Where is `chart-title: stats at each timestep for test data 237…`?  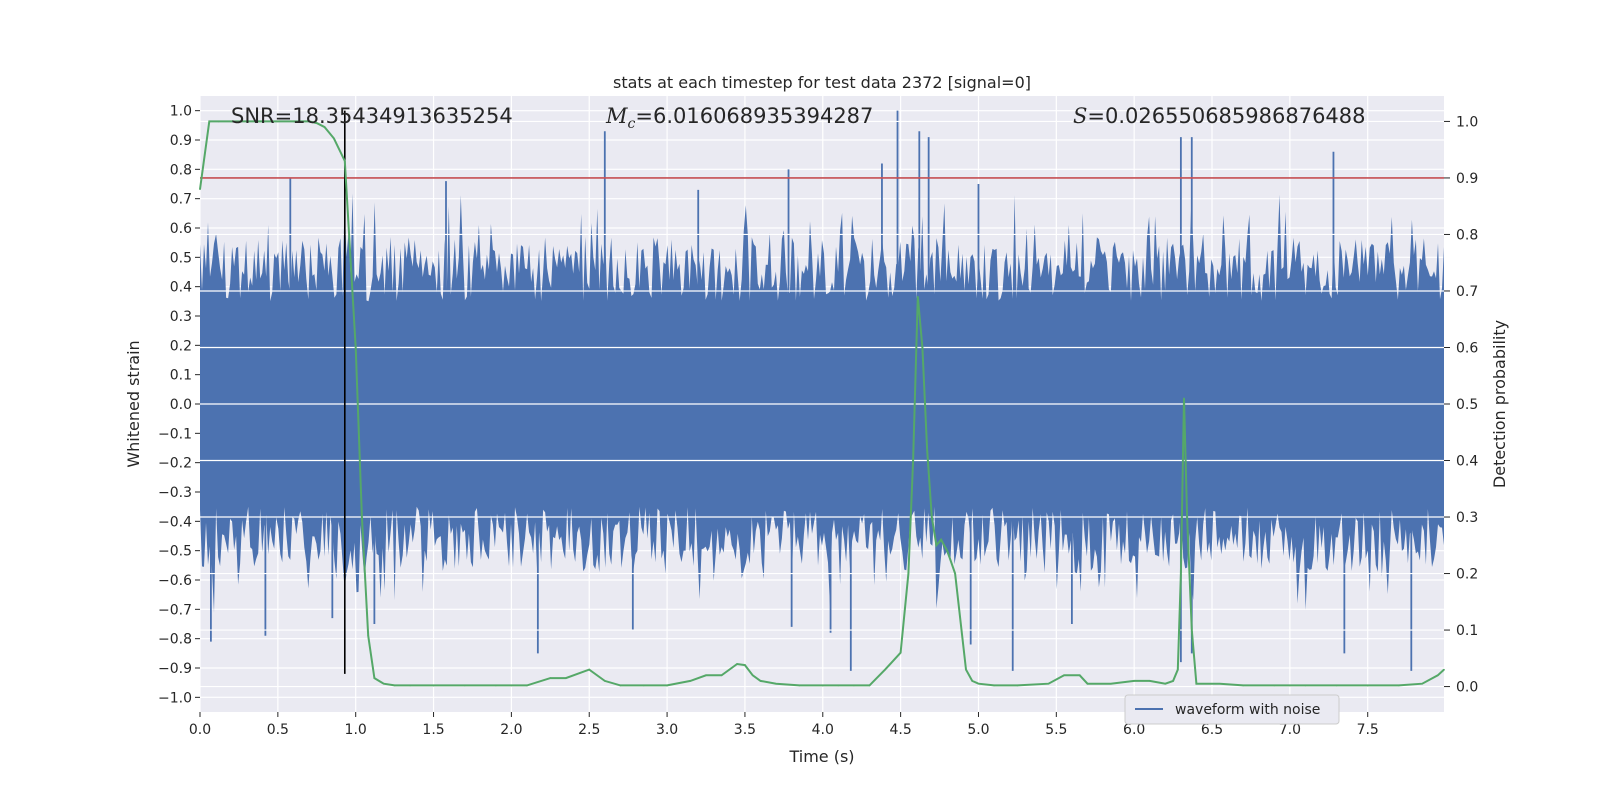
chart-title: stats at each timestep for test data 237… is located at coordinates (822, 82).